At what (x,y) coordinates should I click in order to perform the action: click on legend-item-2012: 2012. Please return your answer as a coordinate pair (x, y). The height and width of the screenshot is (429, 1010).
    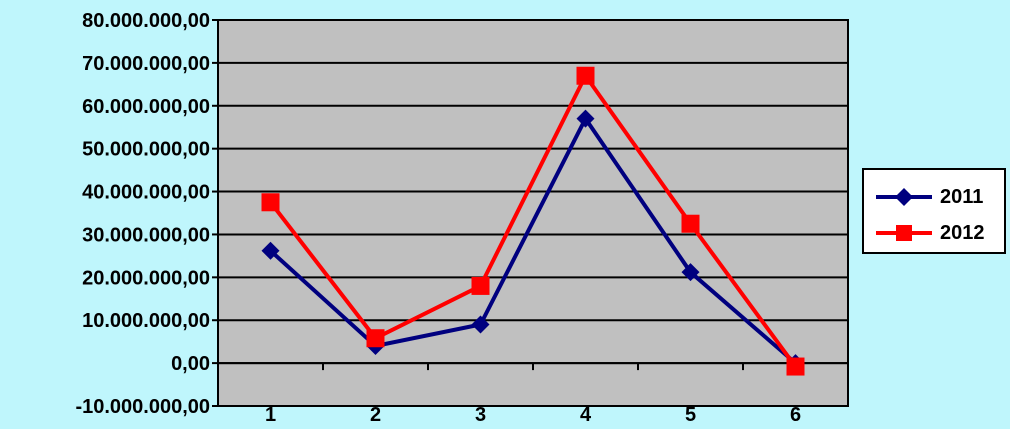
    Looking at the image, I should click on (938, 233).